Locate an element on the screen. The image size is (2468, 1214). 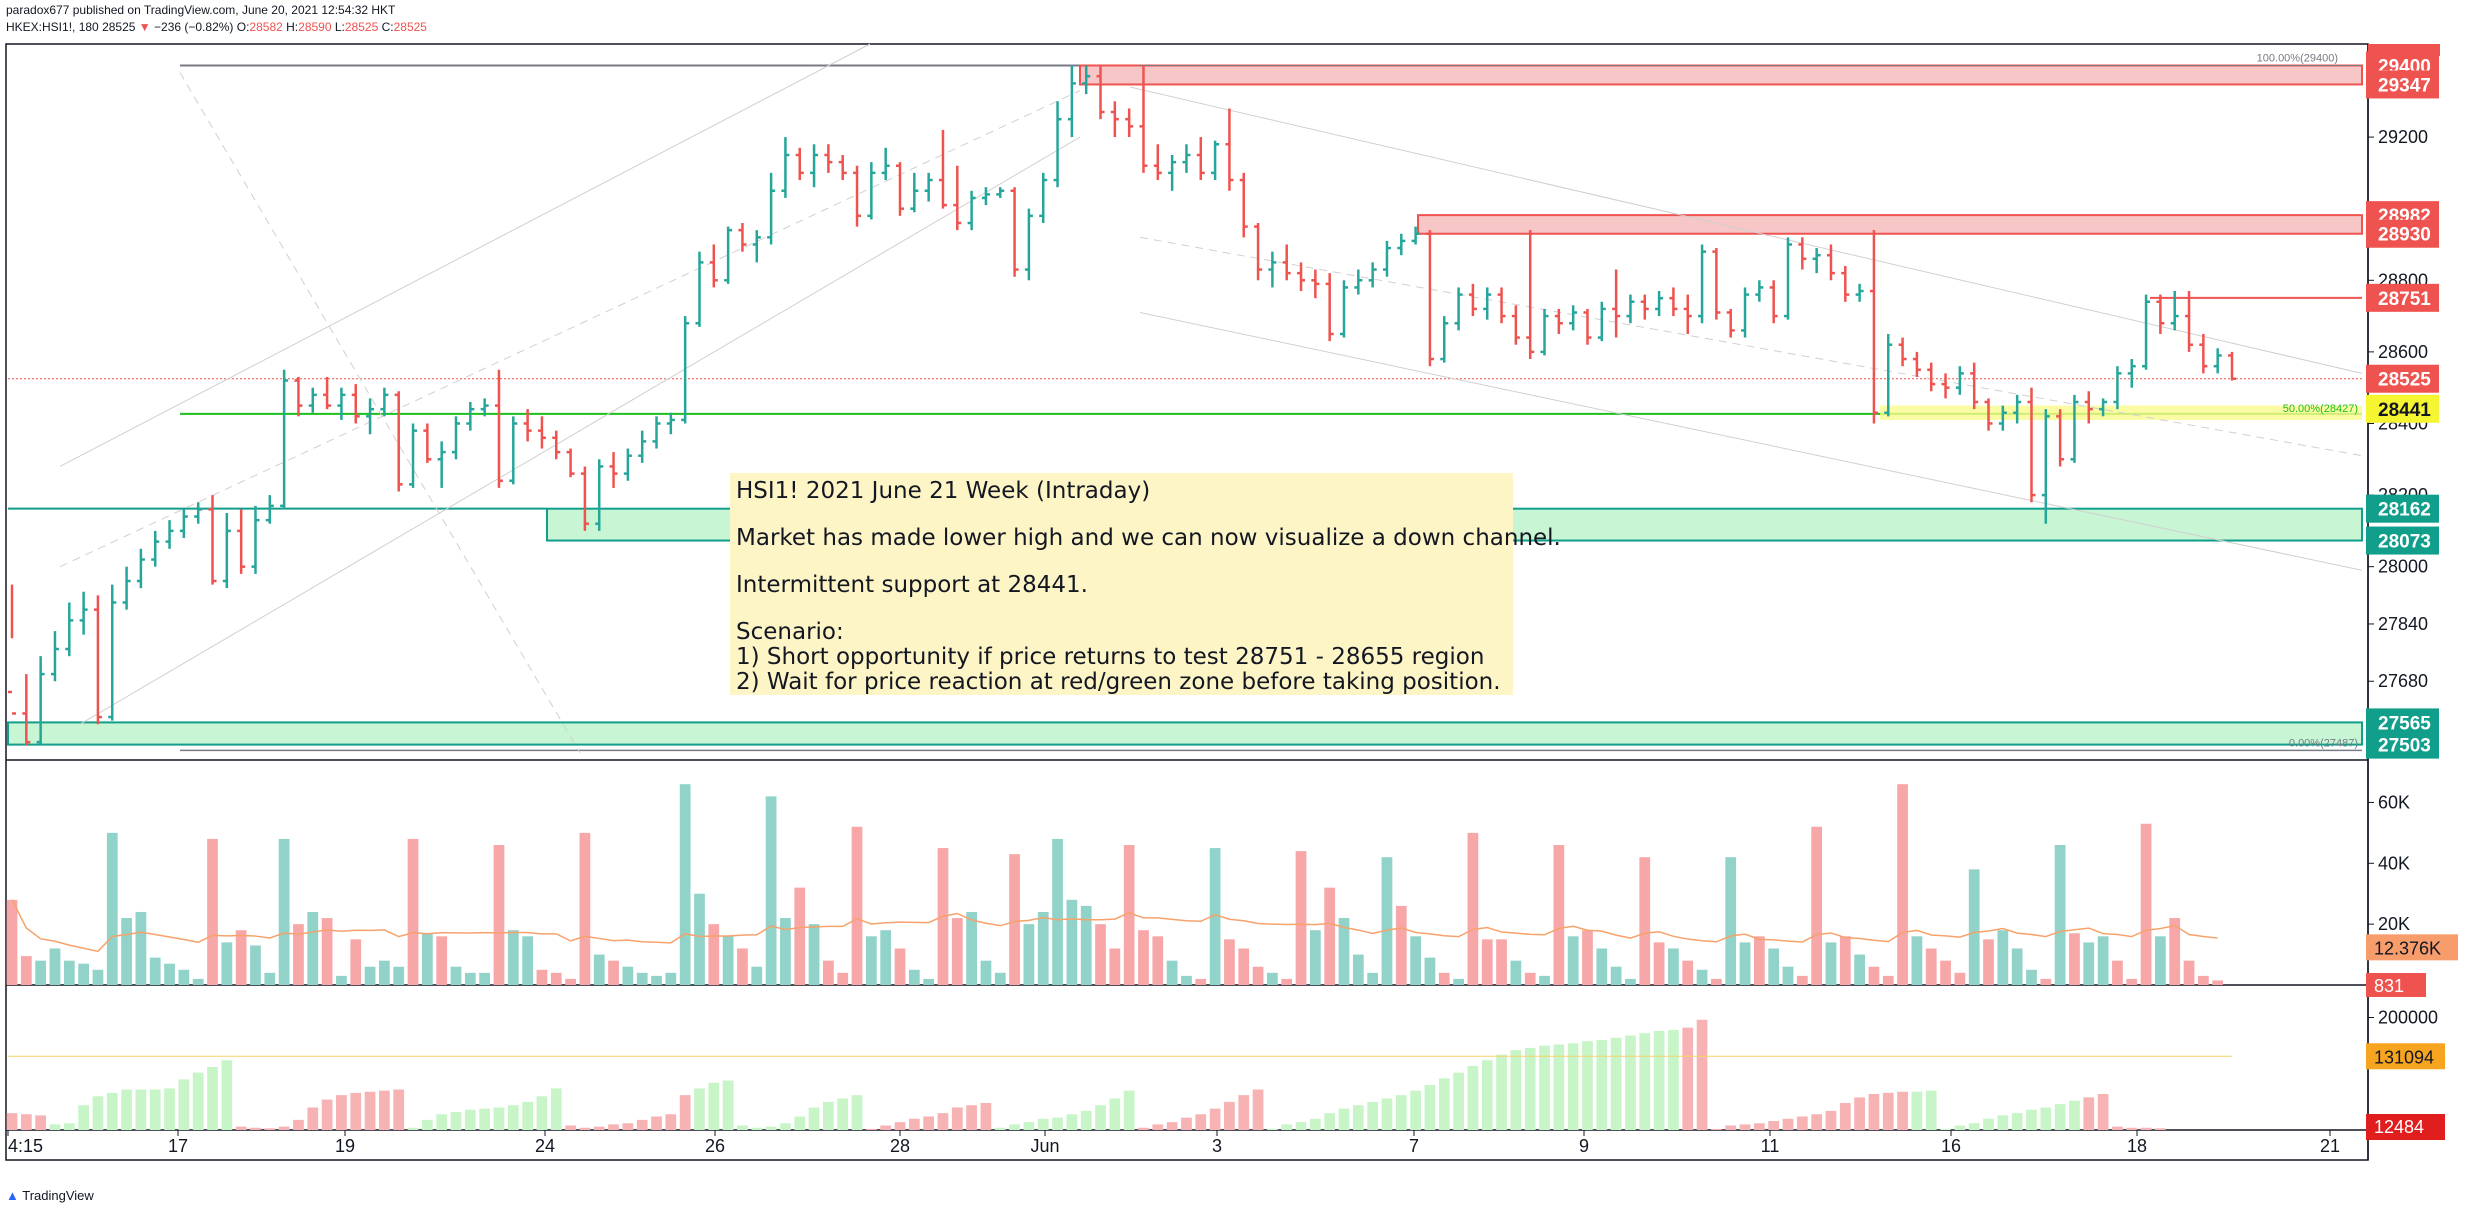
support-zone-bottom is located at coordinates (1185, 733).